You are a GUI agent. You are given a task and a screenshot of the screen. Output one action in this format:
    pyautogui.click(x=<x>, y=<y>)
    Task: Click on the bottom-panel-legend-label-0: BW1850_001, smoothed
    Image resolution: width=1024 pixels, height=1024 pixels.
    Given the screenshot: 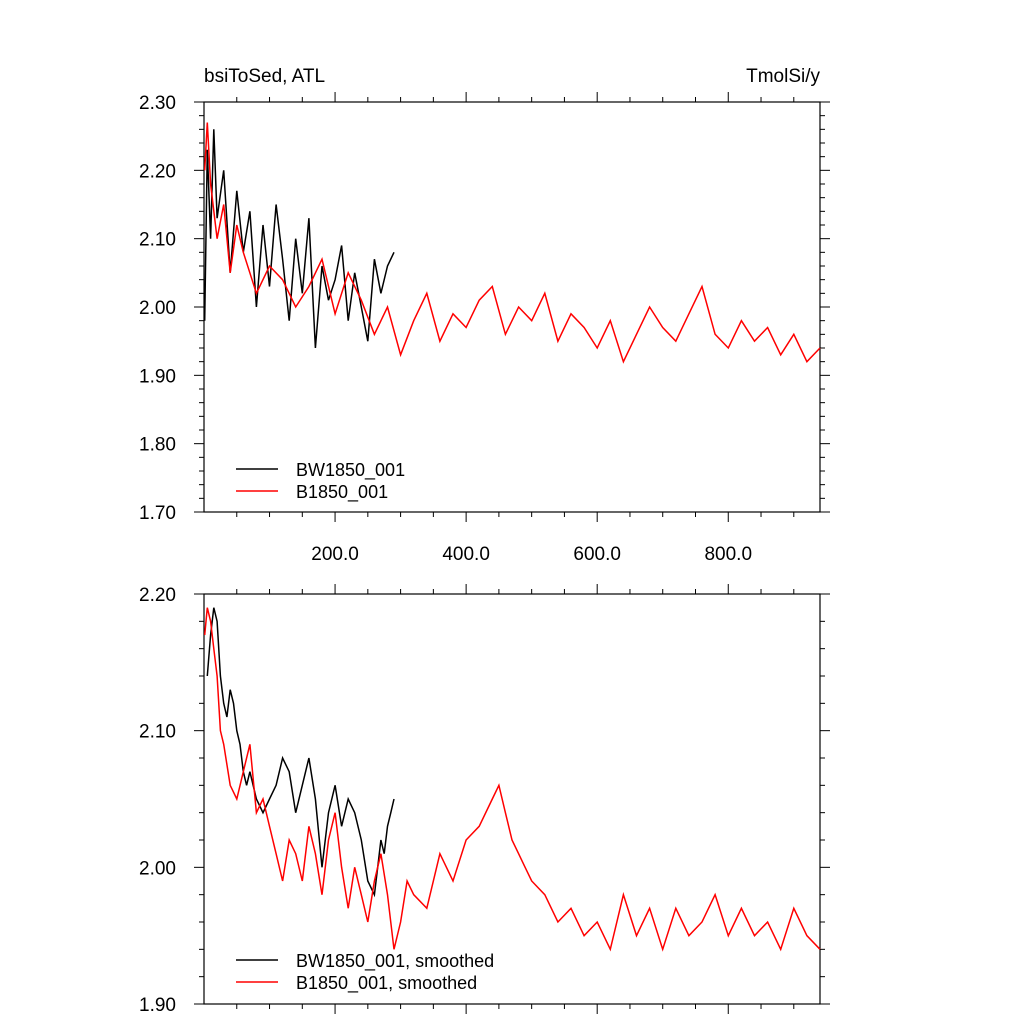 What is the action you would take?
    pyautogui.click(x=395, y=961)
    